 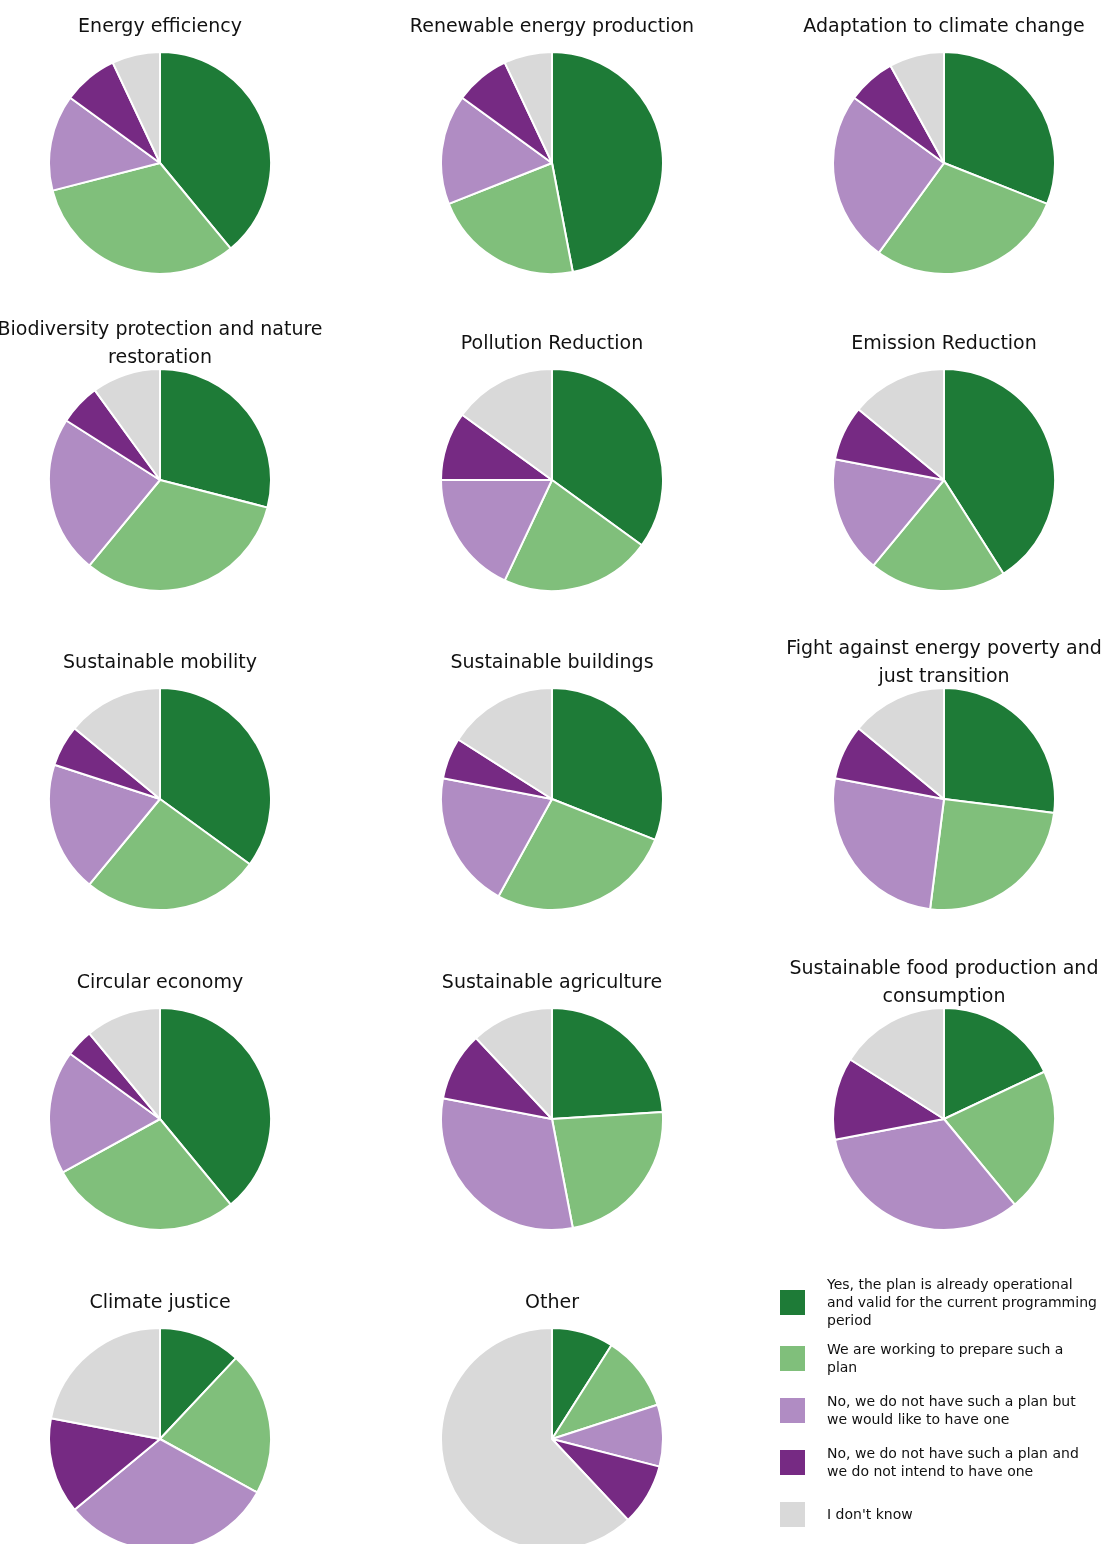 What do you see at coordinates (552, 981) in the screenshot?
I see `chart-title: Sustainable agriculture` at bounding box center [552, 981].